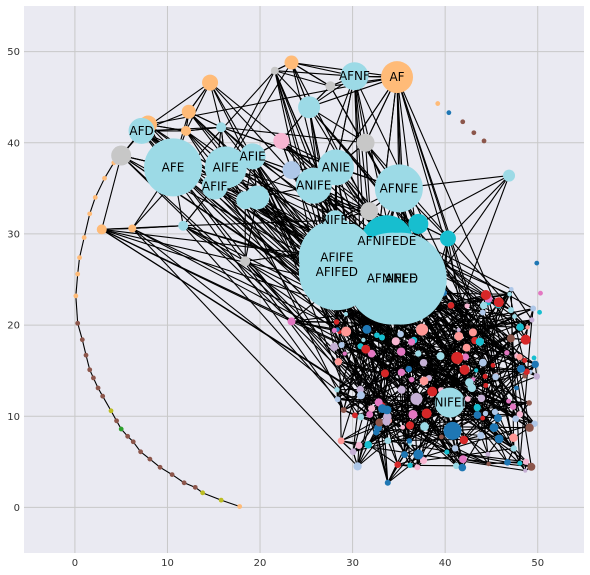  I want to click on node-label: AFD, so click(141, 131).